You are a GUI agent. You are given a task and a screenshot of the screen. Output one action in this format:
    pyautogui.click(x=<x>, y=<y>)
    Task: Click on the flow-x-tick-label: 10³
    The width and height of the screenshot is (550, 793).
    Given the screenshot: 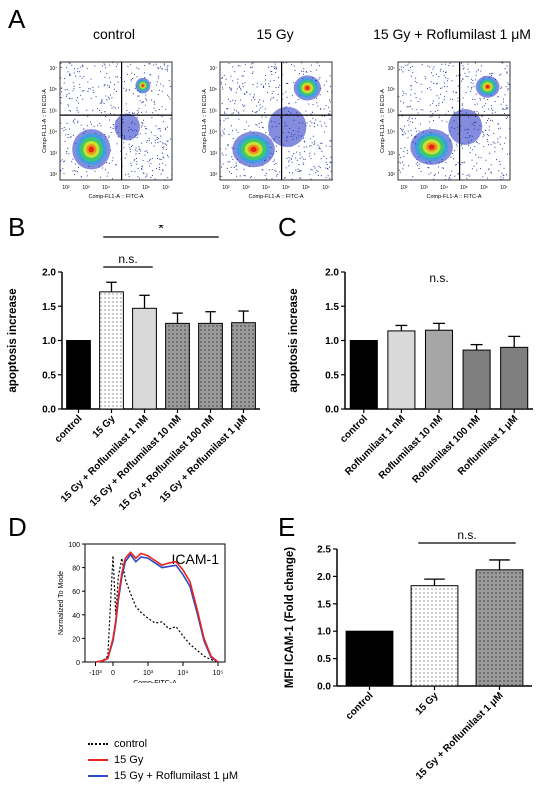 What is the action you would take?
    pyautogui.click(x=424, y=188)
    